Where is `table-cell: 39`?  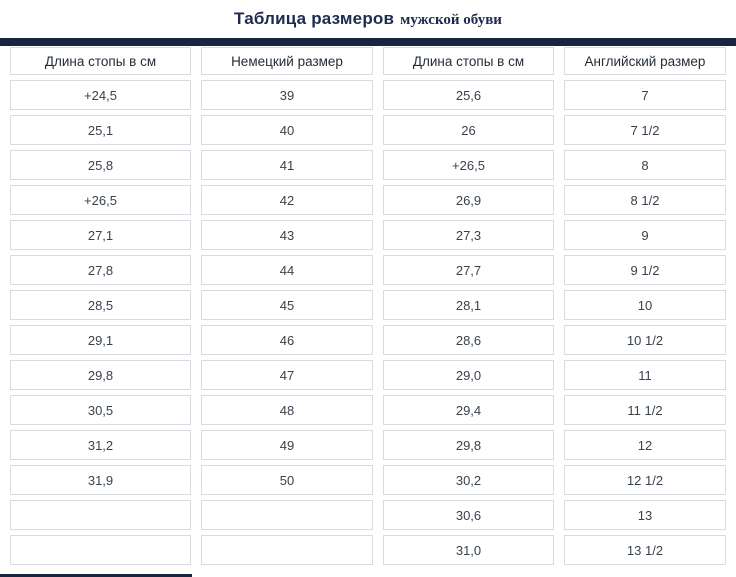 table-cell: 39 is located at coordinates (287, 95).